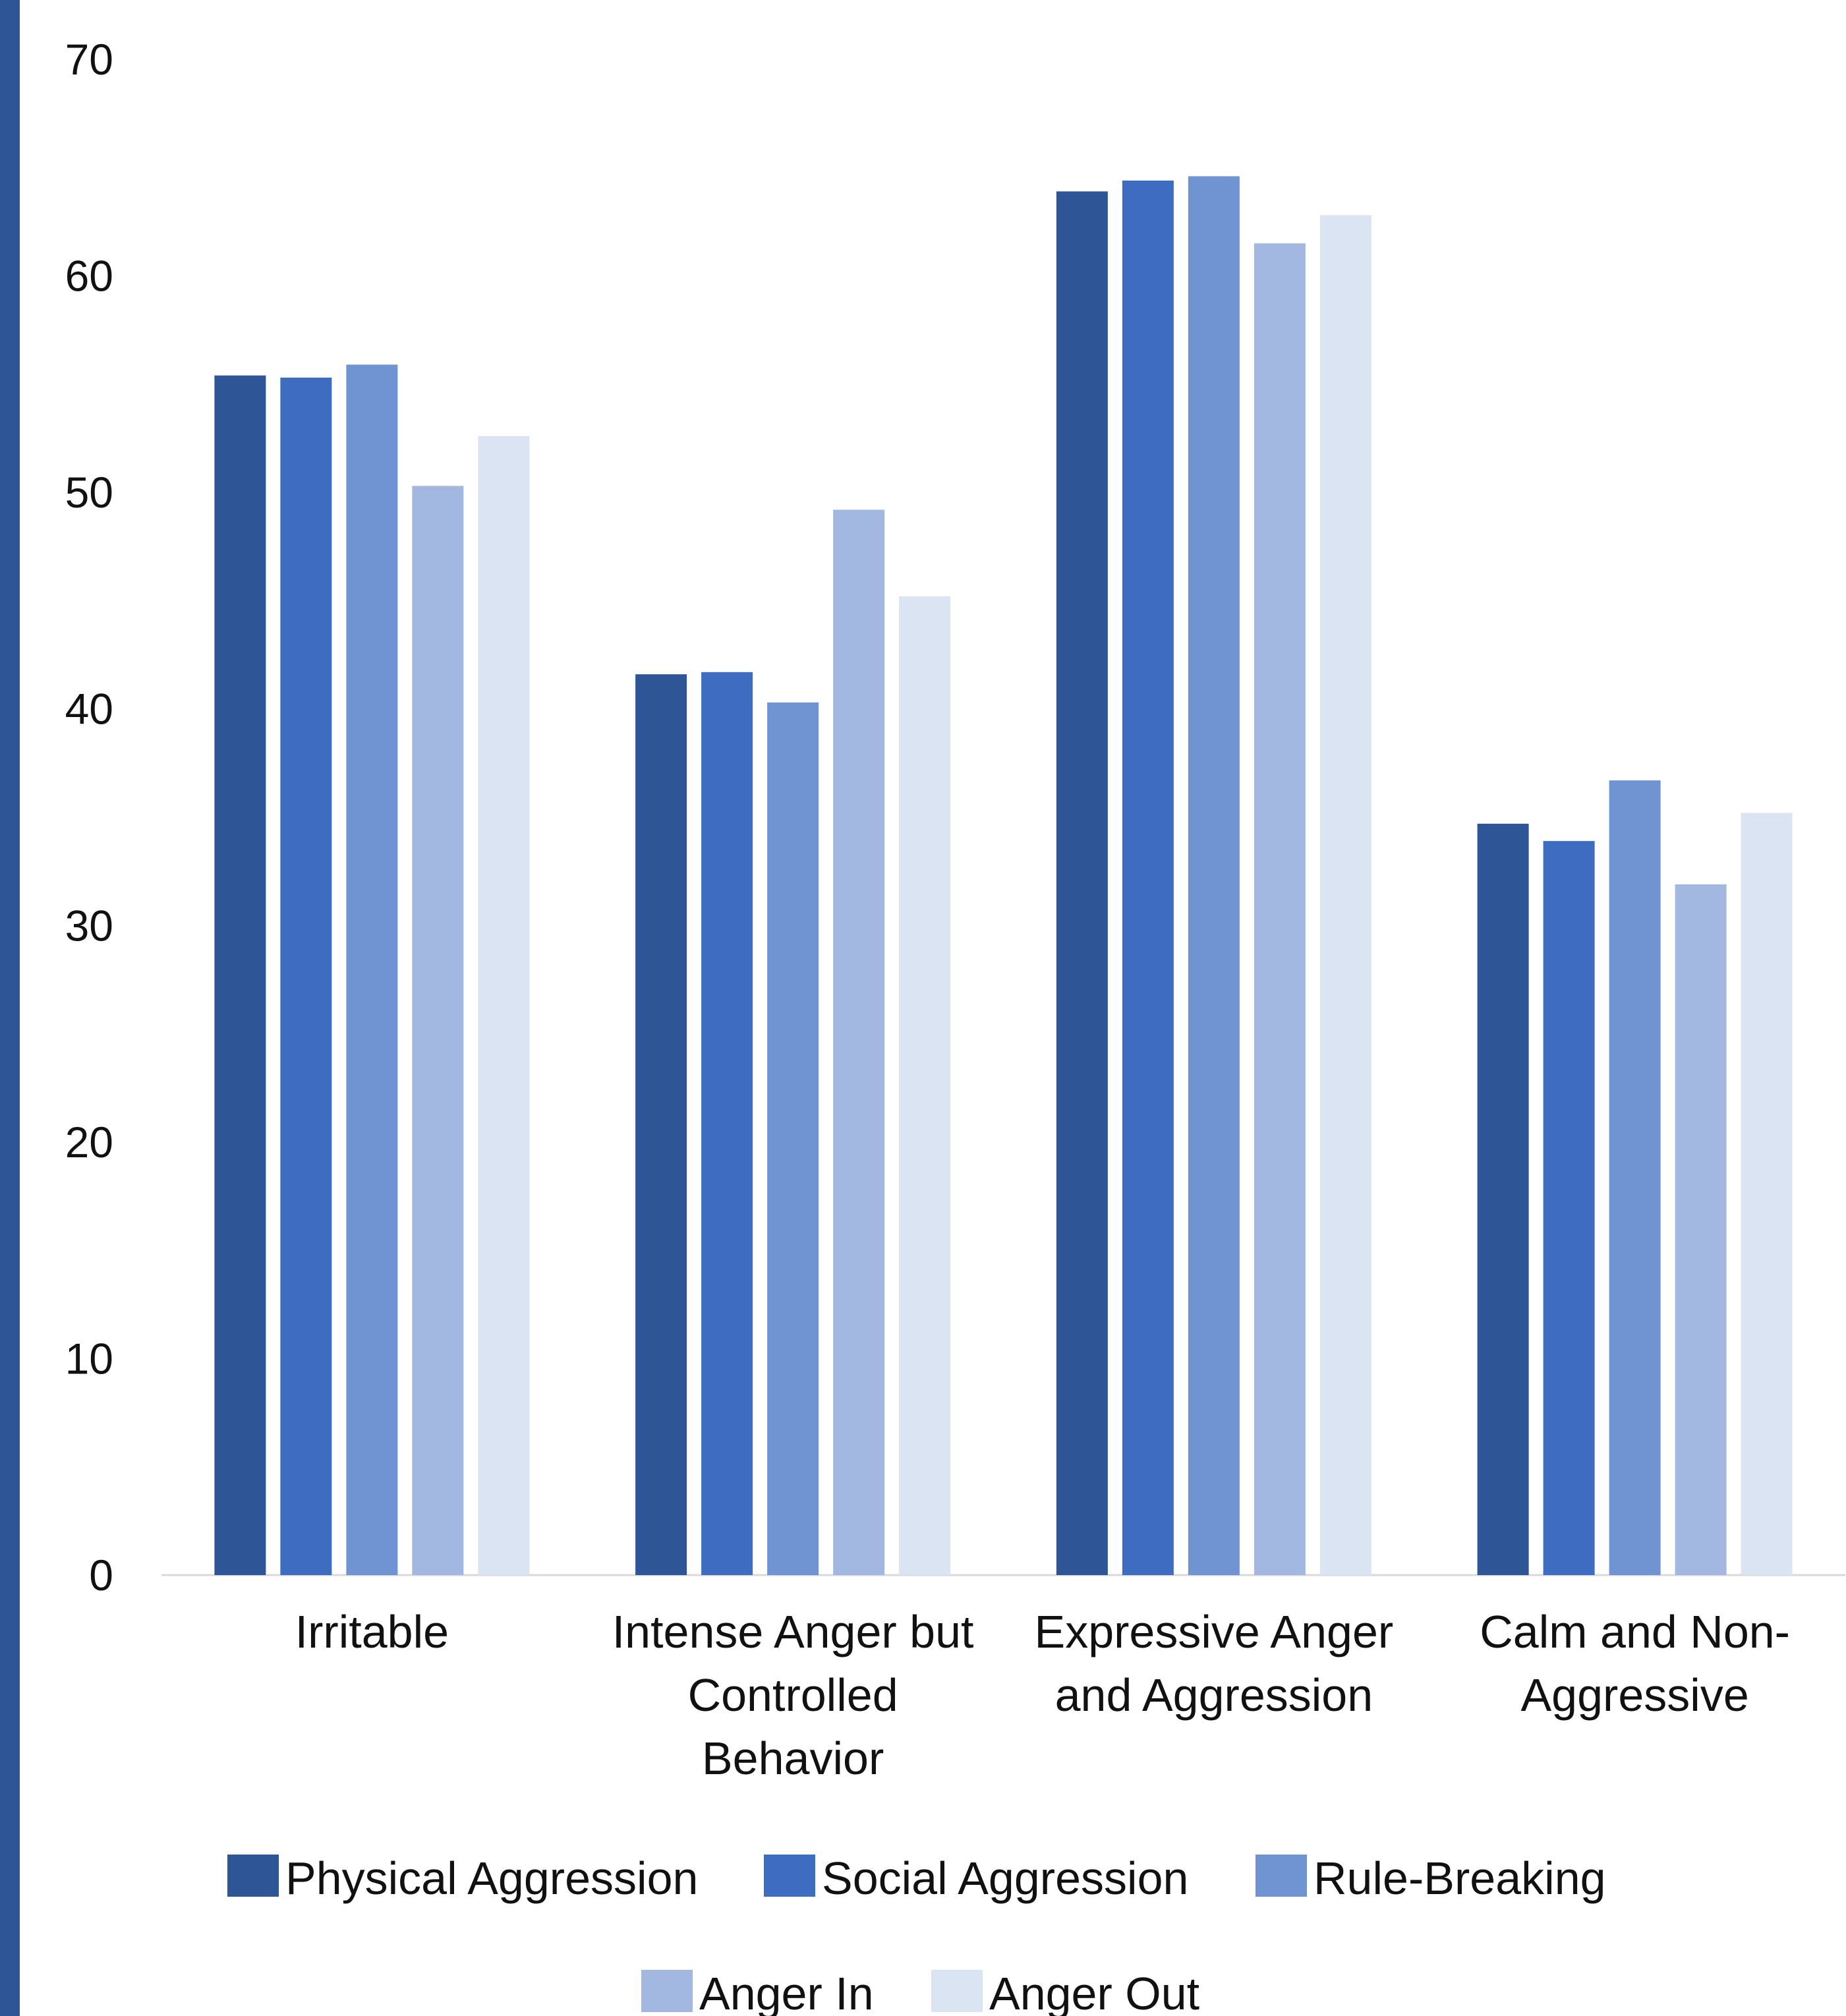  What do you see at coordinates (491, 1878) in the screenshot?
I see `legend-label: Physical Aggression` at bounding box center [491, 1878].